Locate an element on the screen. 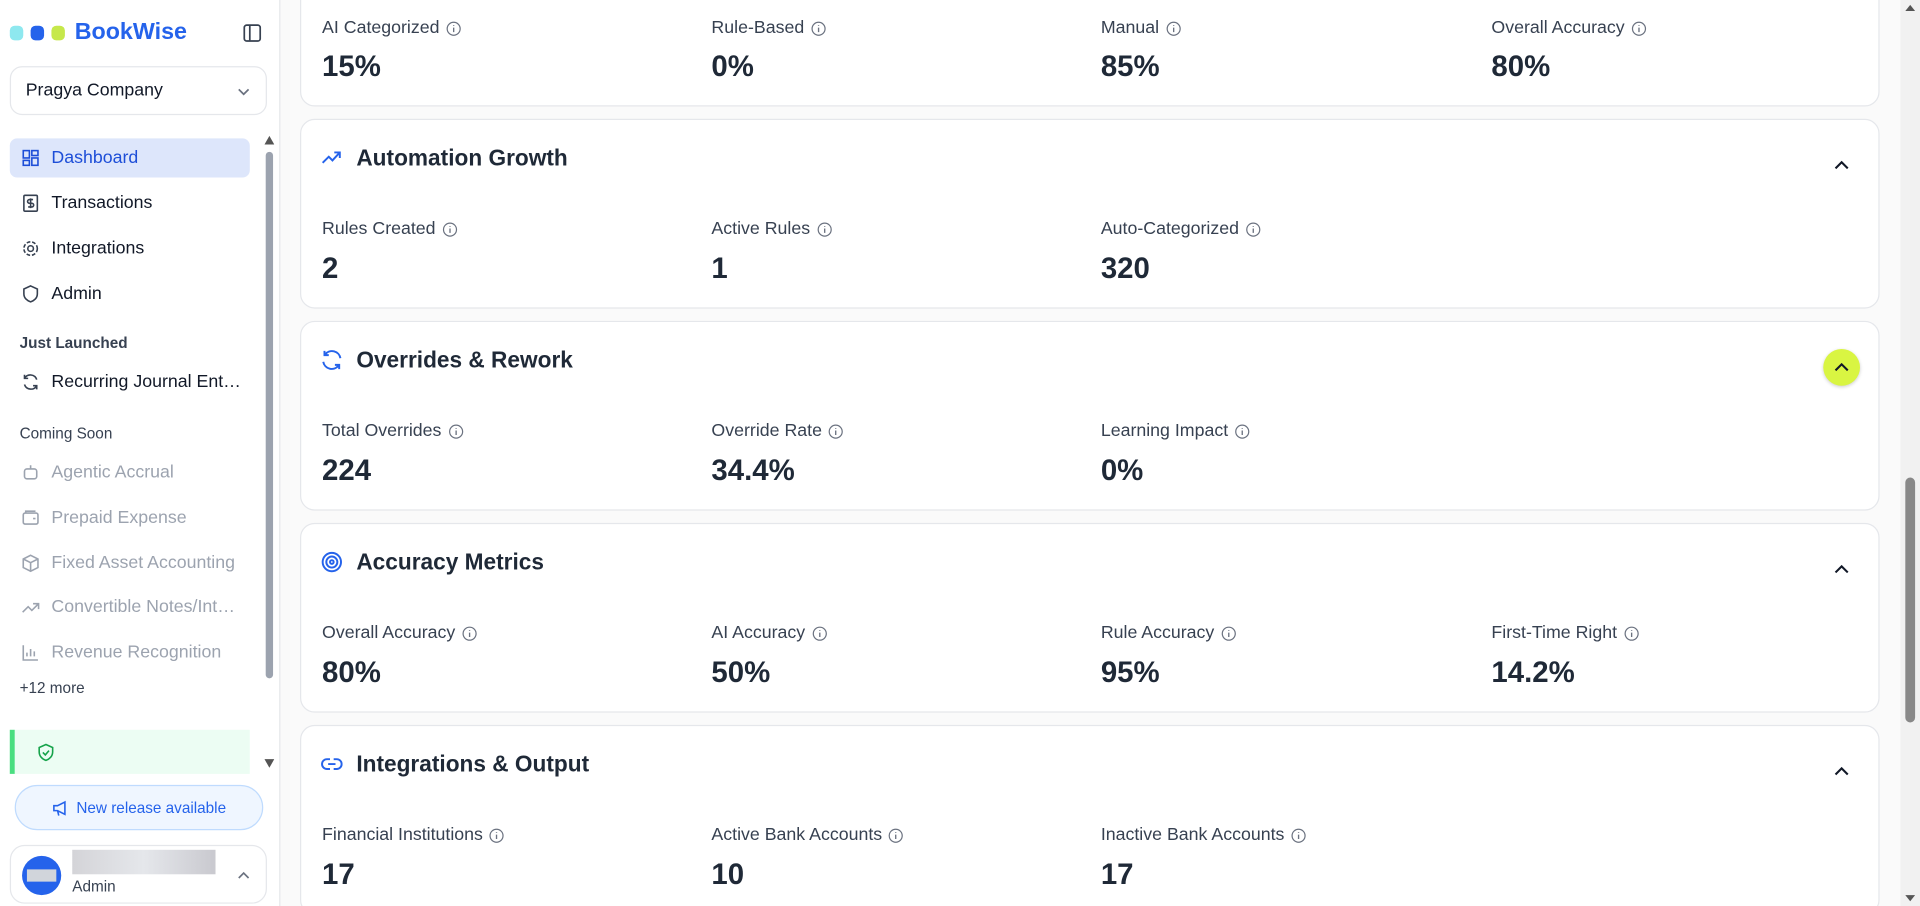 This screenshot has height=906, width=1920. metric-label: Learning Impact is located at coordinates (1175, 431).